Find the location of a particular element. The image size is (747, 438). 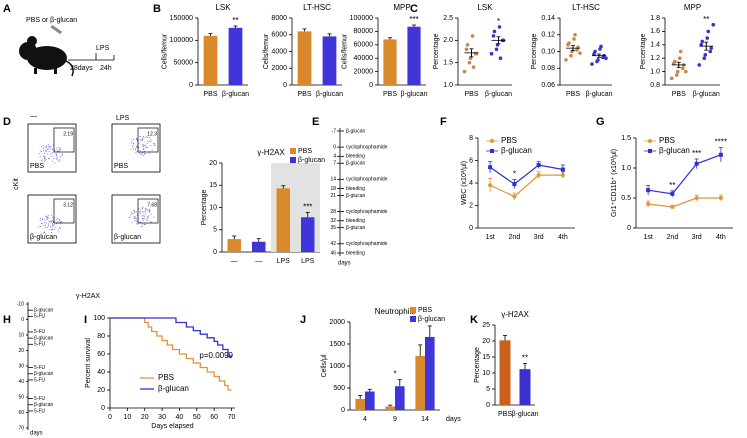

timeline-event: β-glucan is located at coordinates (355, 228).